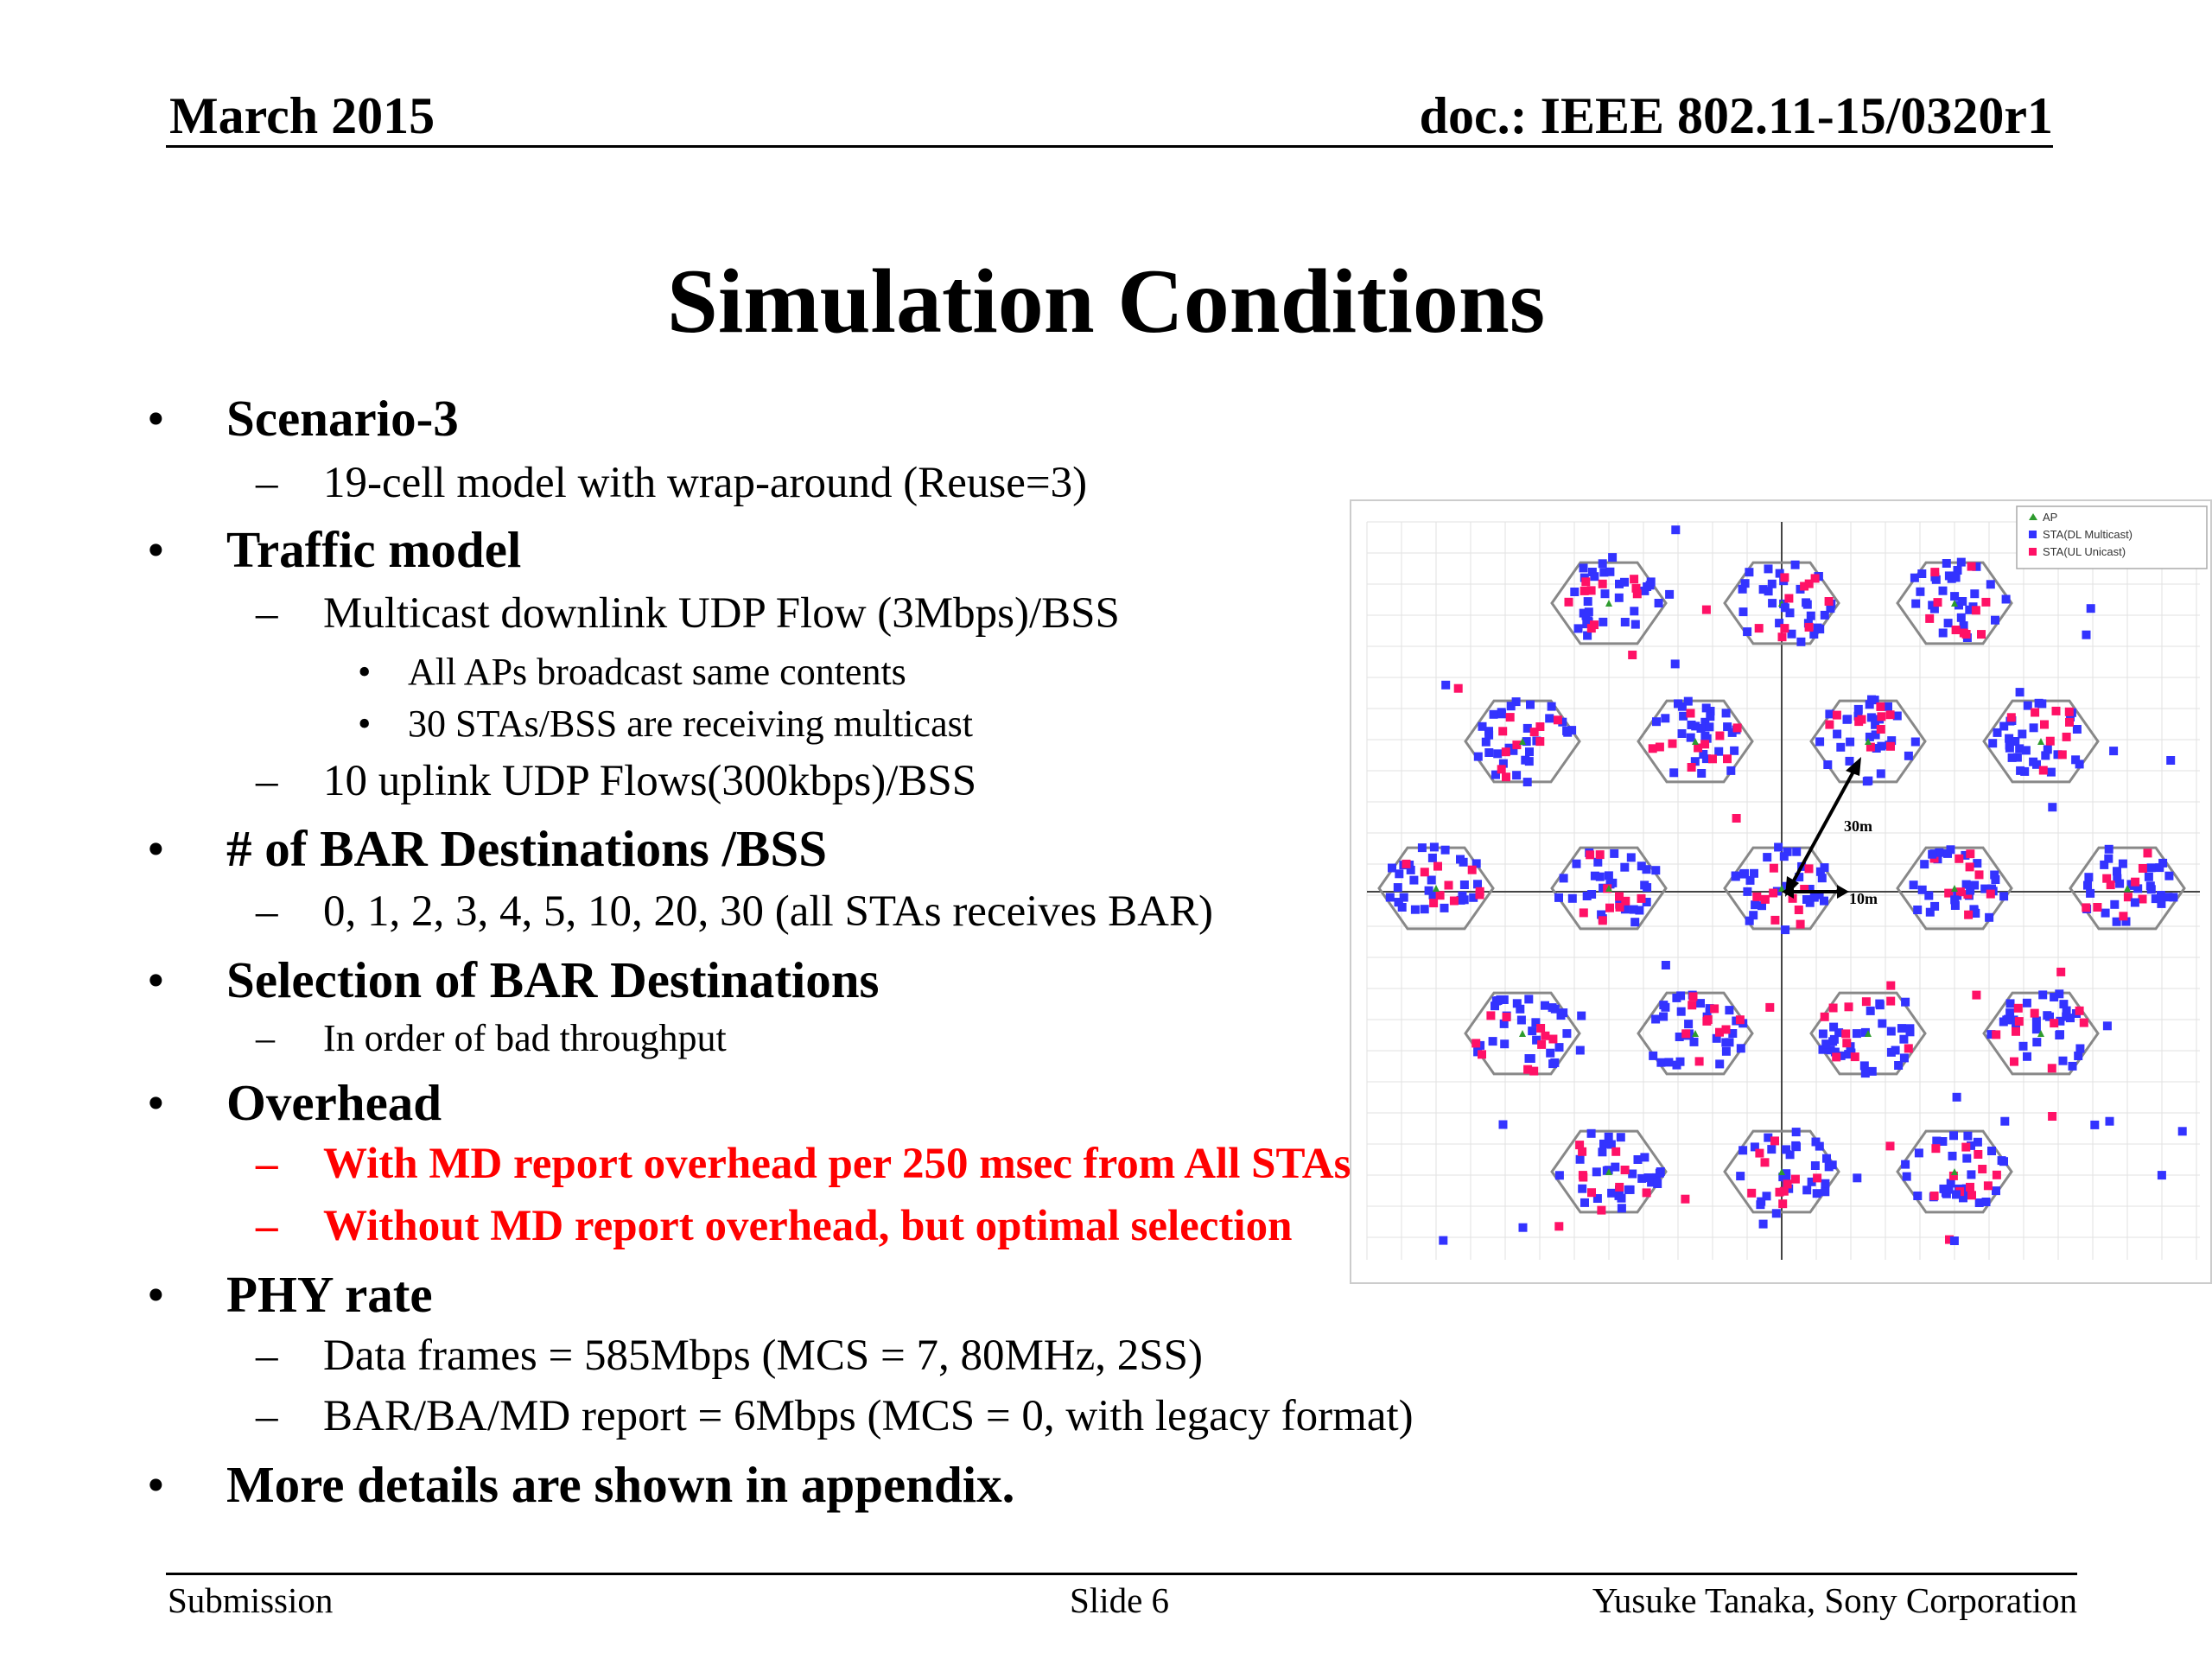 The height and width of the screenshot is (1659, 2212). What do you see at coordinates (1106, 301) in the screenshot?
I see `slide-title: Simulation Conditions` at bounding box center [1106, 301].